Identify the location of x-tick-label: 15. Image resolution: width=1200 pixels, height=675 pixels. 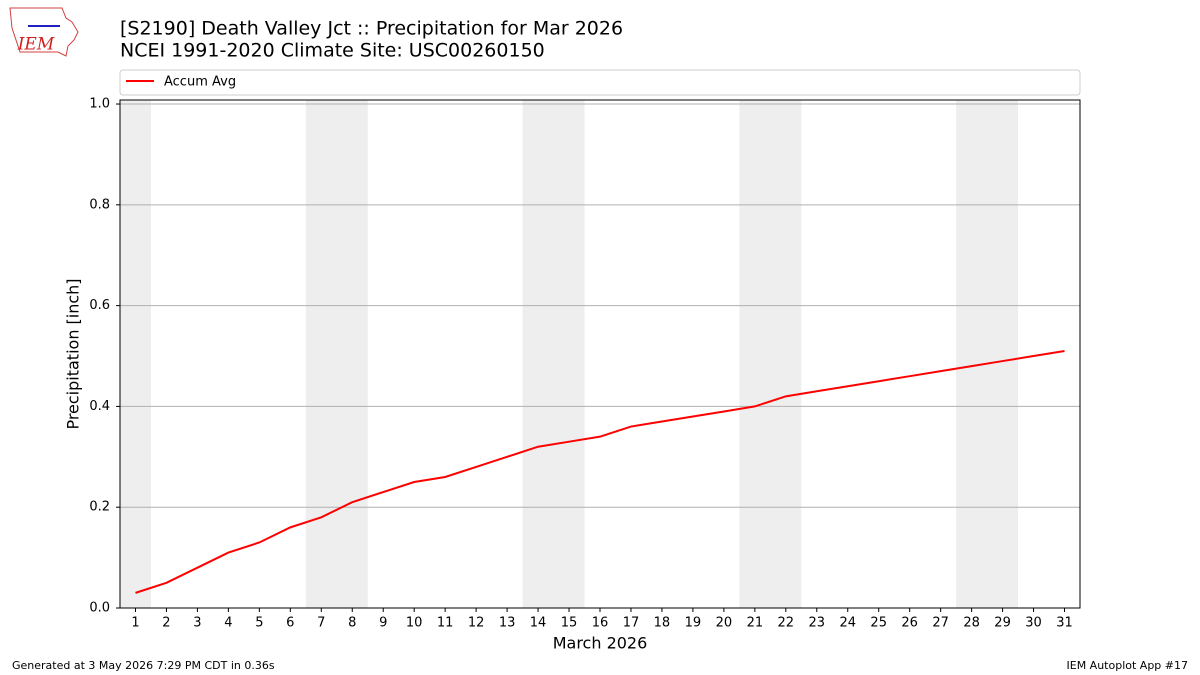
(569, 623).